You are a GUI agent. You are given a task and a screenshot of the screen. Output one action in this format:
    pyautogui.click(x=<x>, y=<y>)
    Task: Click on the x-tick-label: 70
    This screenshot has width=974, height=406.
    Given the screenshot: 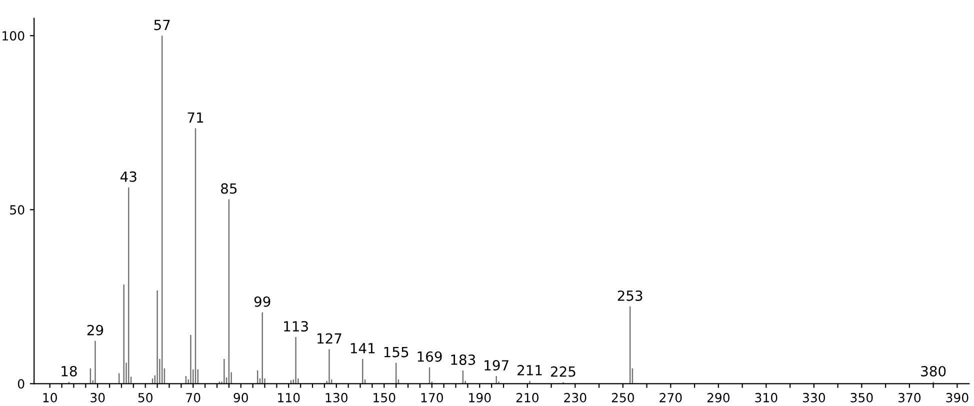 What is the action you would take?
    pyautogui.click(x=193, y=397)
    